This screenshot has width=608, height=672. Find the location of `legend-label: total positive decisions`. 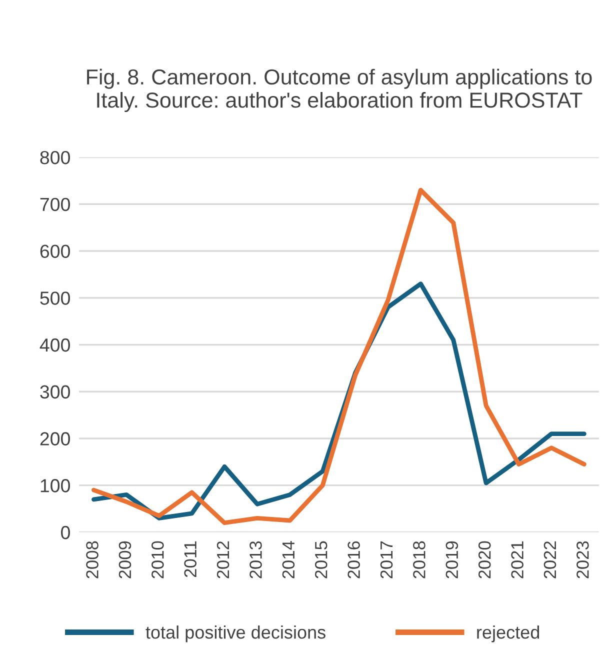

legend-label: total positive decisions is located at coordinates (236, 633).